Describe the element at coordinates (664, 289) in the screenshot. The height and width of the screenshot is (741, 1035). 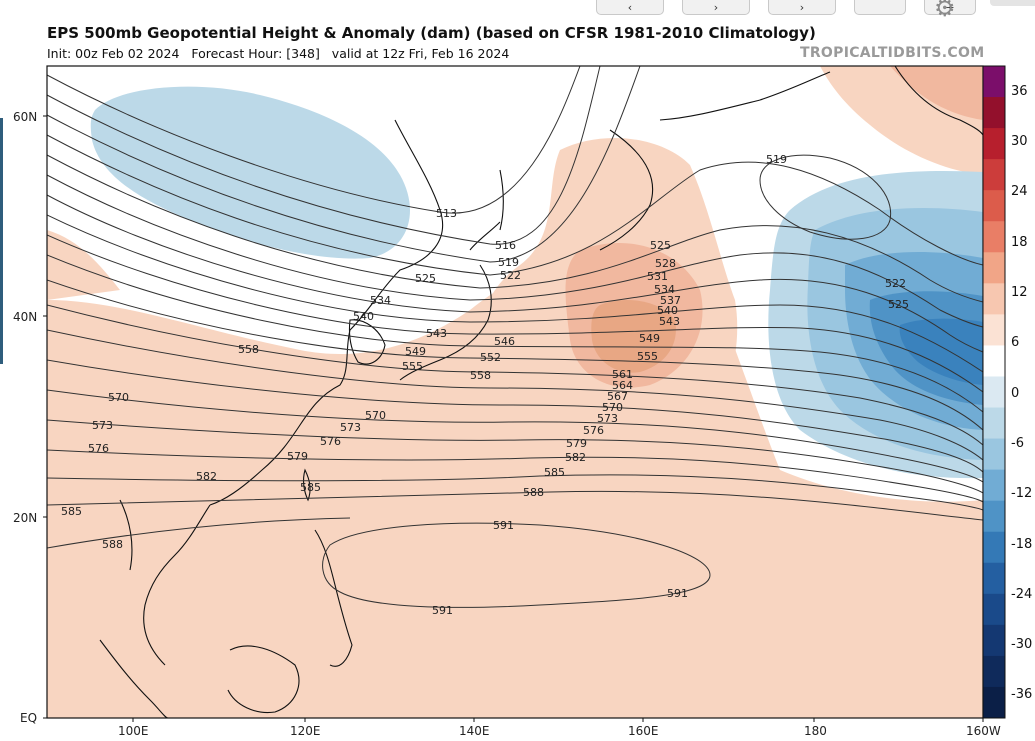
I see `contour-label: 534` at that location.